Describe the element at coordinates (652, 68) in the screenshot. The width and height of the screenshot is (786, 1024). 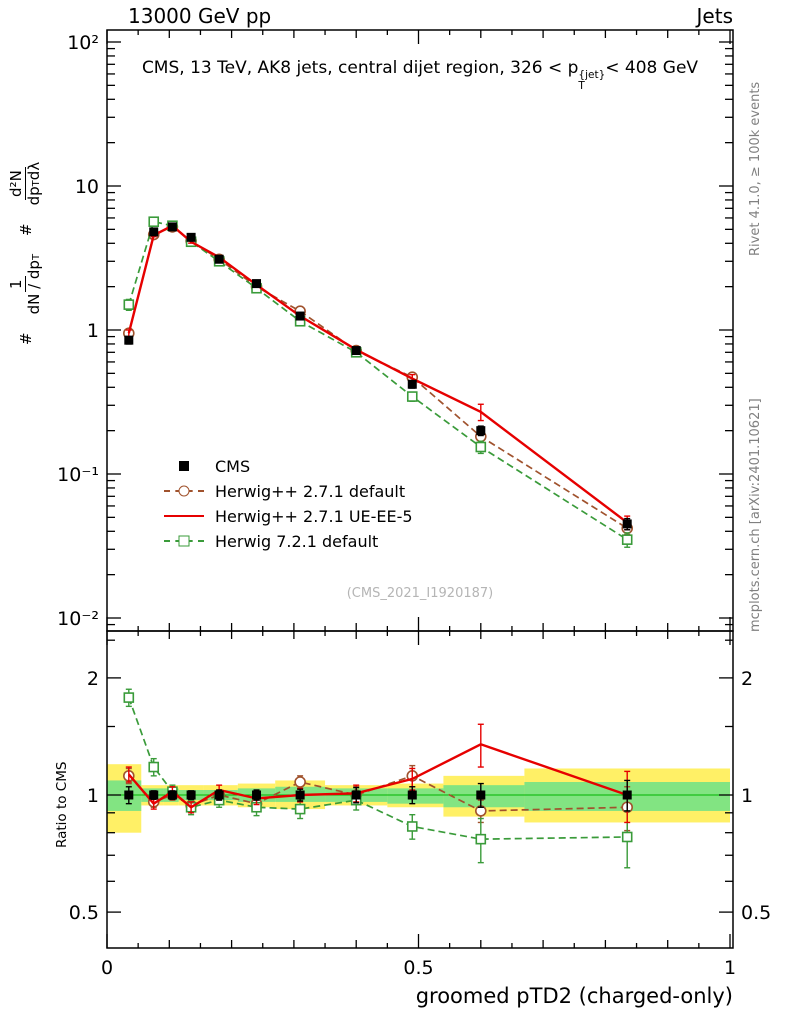
I see `plot-title-text-end: < 408 GeV` at that location.